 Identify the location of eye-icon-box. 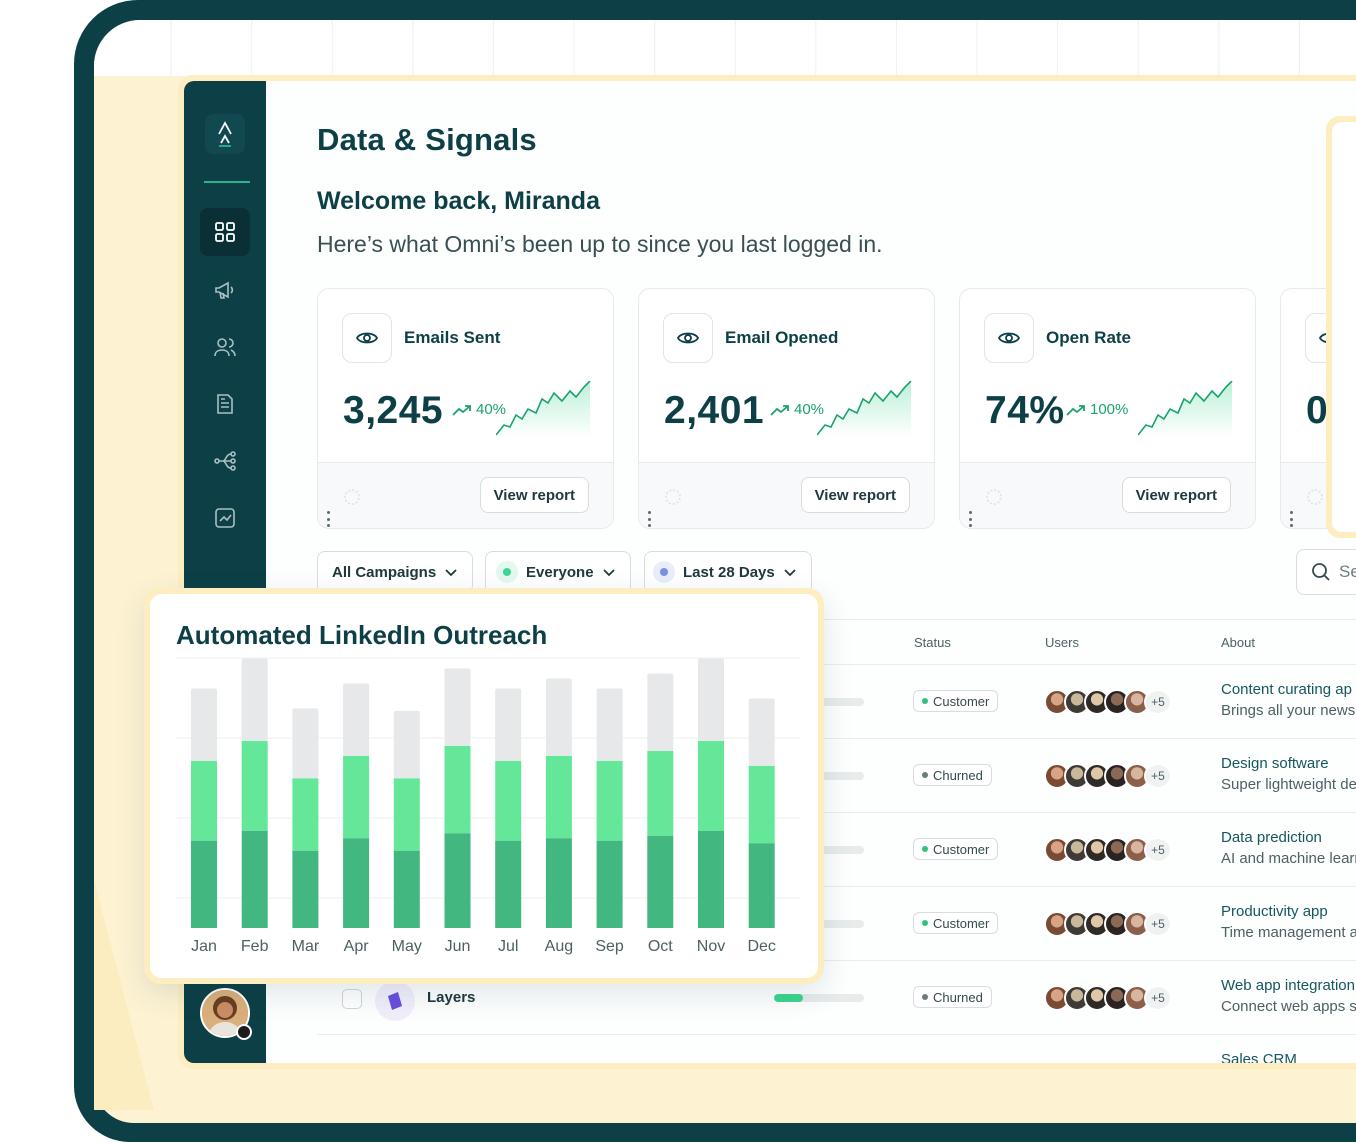
(1009, 338).